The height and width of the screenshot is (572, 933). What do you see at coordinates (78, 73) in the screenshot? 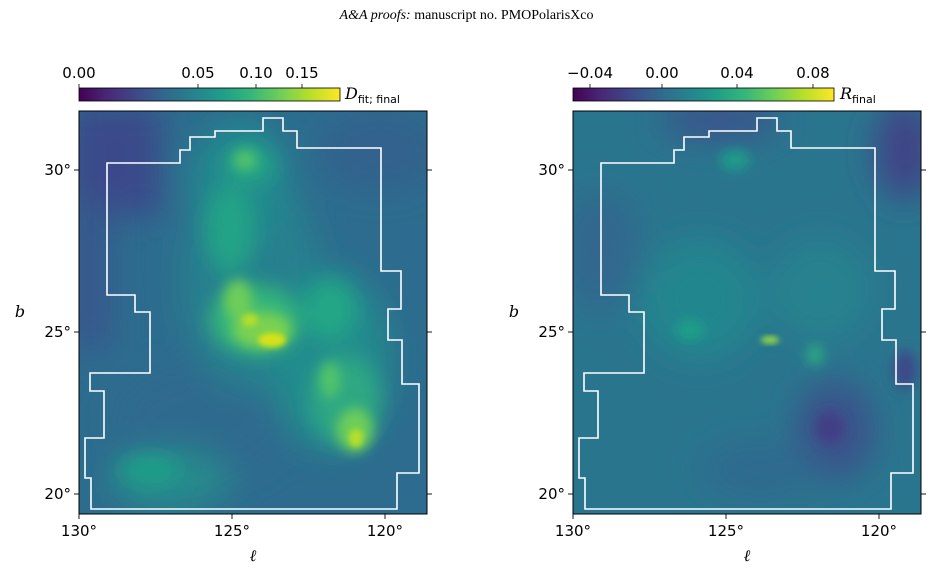
I see `left-cb-tick-0: 0.00` at bounding box center [78, 73].